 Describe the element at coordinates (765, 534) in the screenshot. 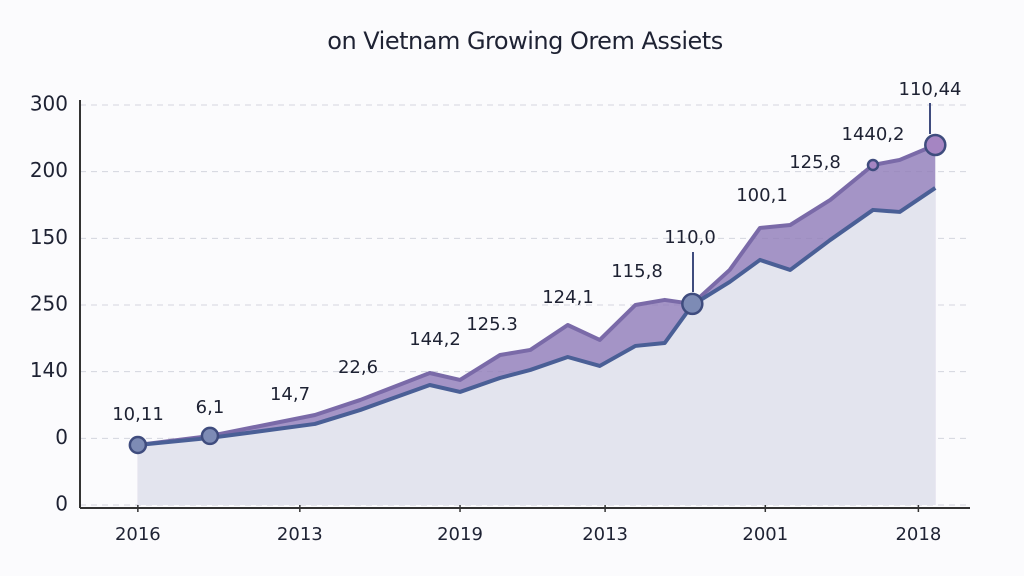

I see `x-tick-label: 2001` at that location.